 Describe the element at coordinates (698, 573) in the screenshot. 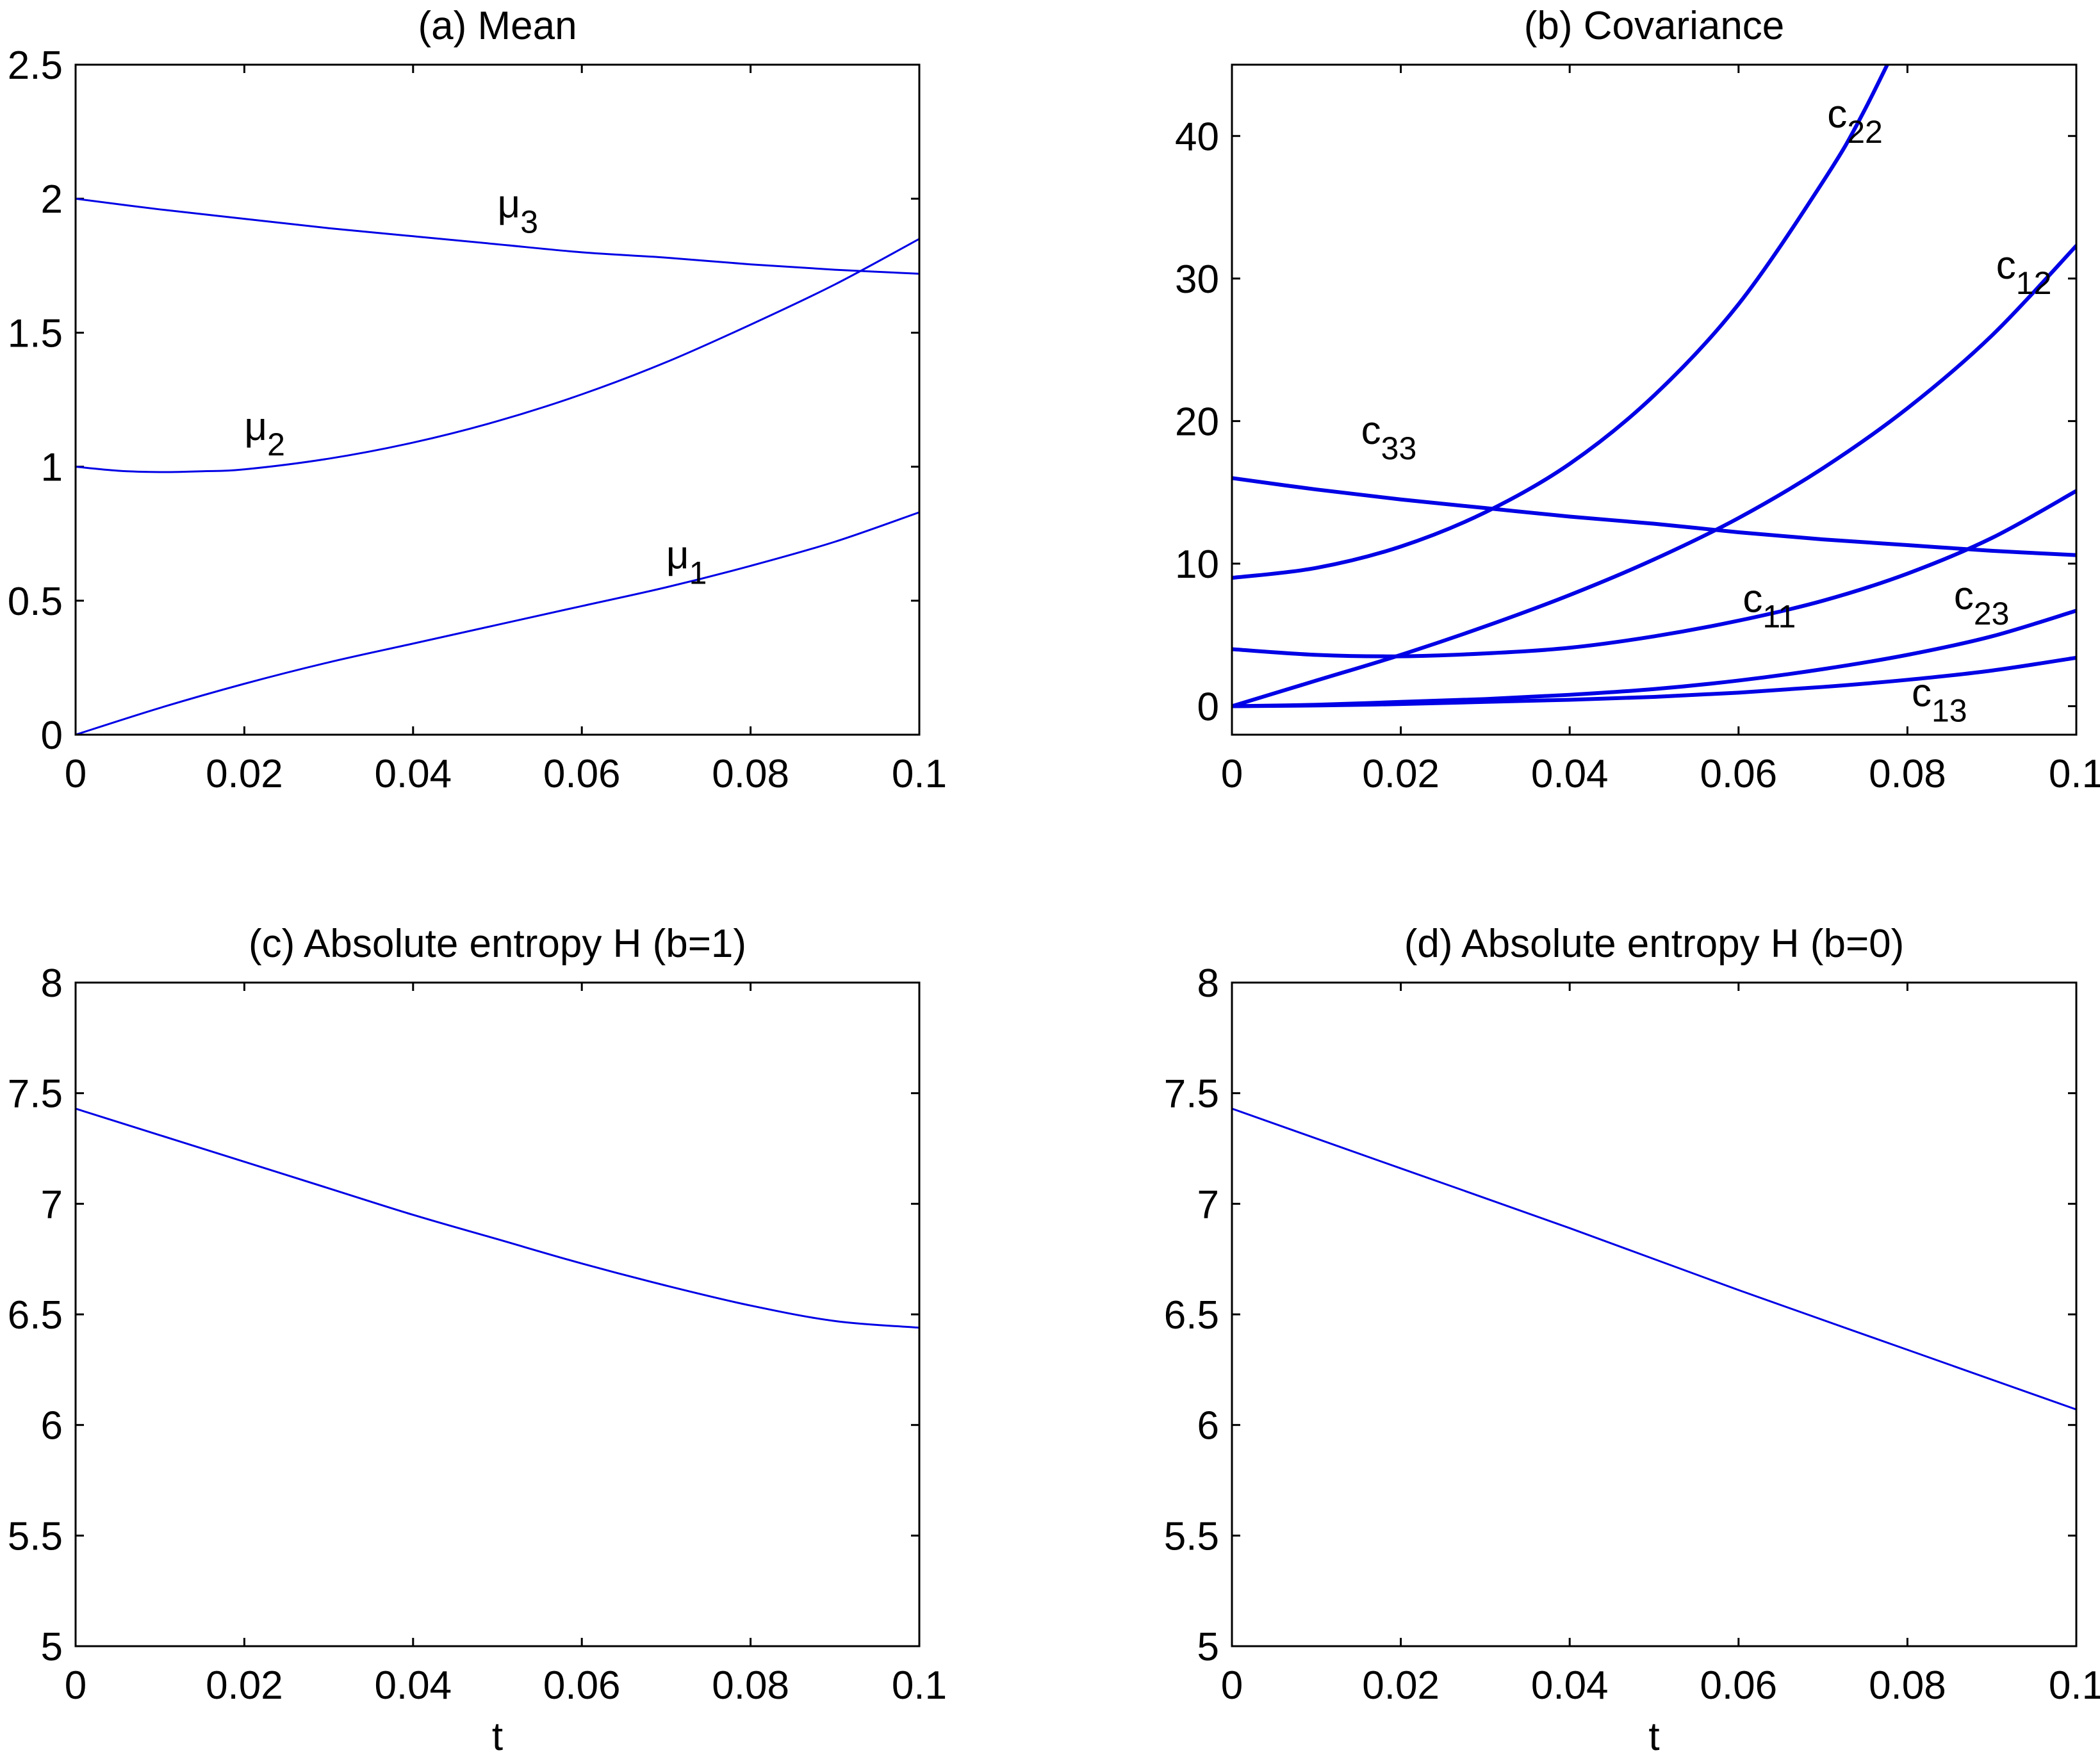

I see `curve-label-subscript: 1` at that location.